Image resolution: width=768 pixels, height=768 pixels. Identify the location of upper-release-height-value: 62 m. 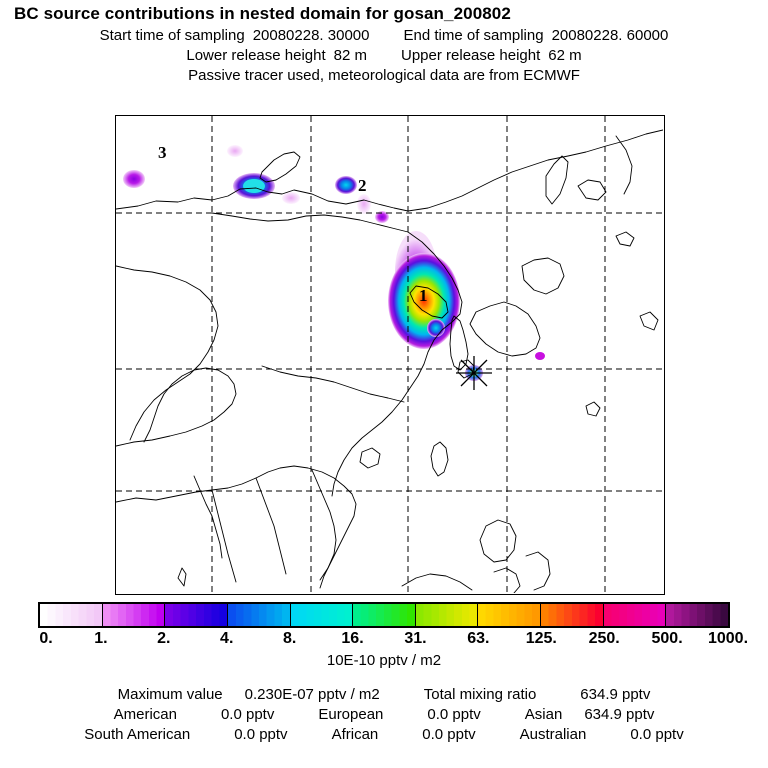
(565, 55).